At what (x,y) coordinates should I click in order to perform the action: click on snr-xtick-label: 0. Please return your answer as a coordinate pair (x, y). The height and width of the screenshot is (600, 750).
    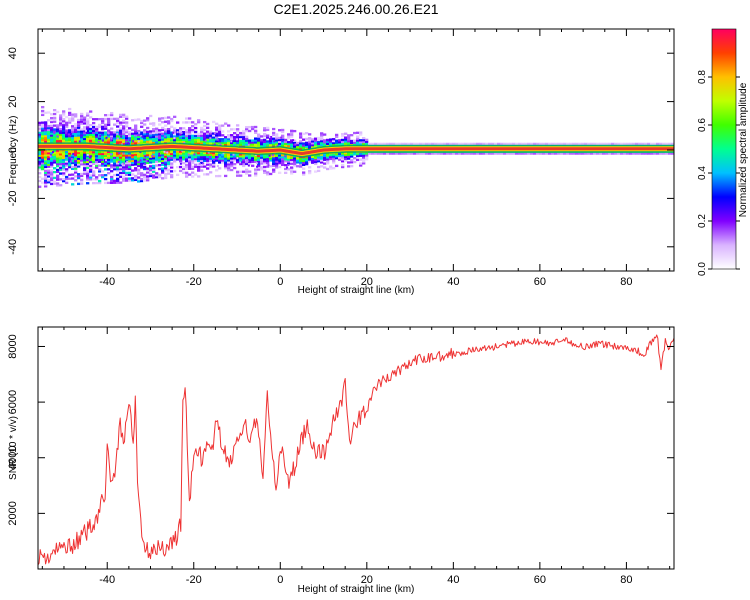
    Looking at the image, I should click on (280, 580).